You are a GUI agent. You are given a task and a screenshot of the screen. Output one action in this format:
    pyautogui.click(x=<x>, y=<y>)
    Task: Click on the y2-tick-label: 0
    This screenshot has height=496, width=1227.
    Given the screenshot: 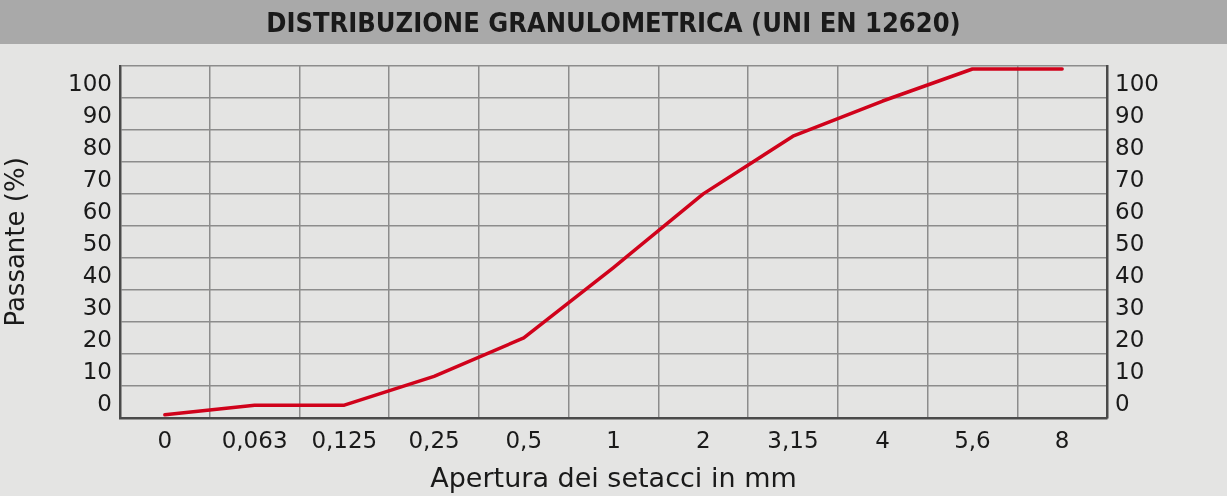 What is the action you would take?
    pyautogui.click(x=1122, y=402)
    